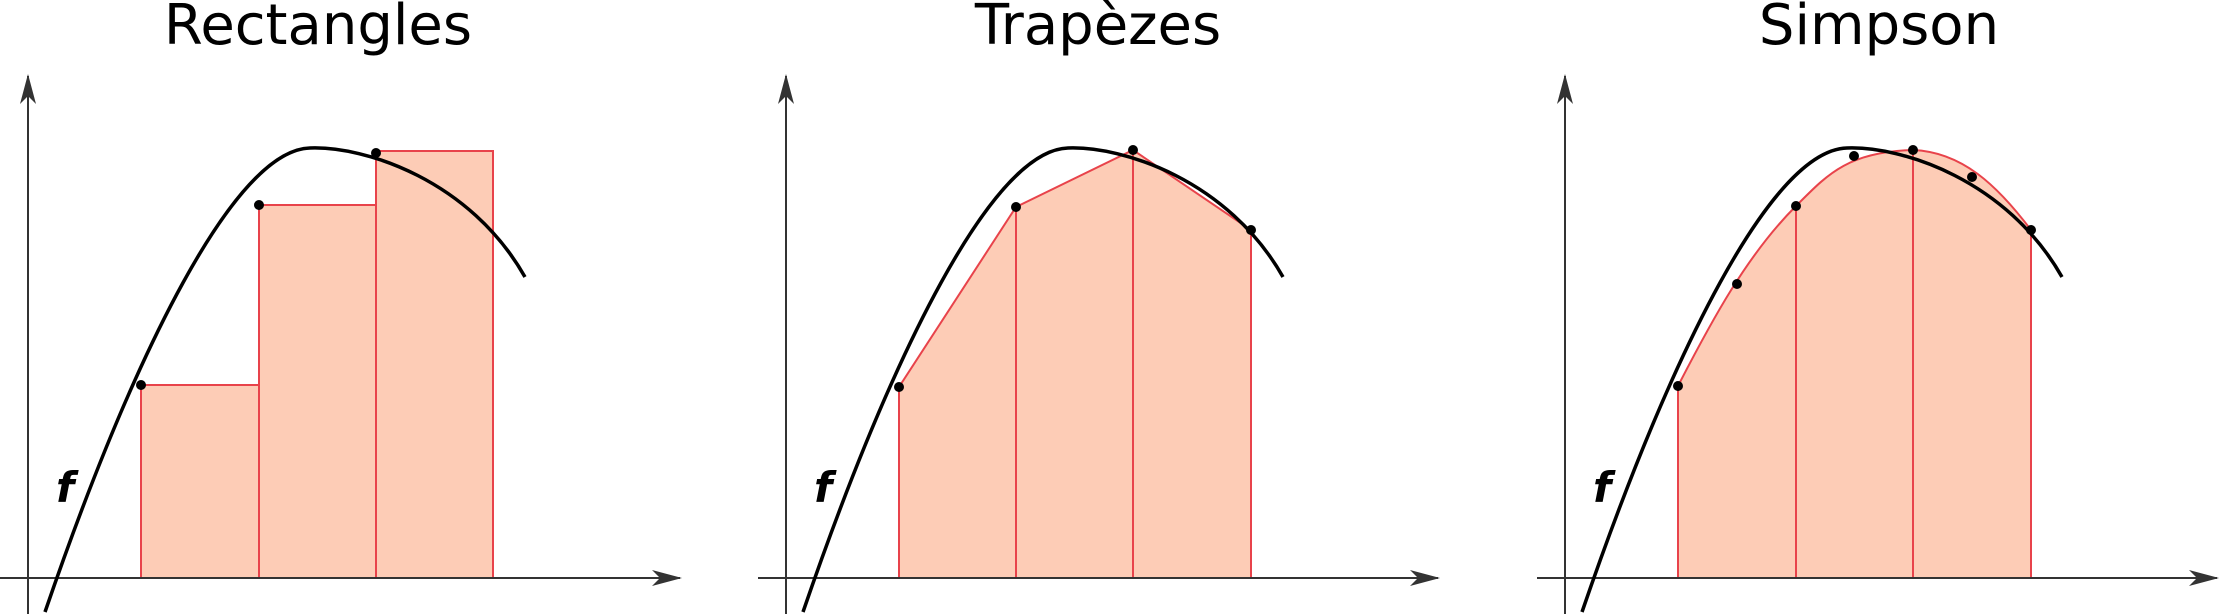  Describe the element at coordinates (318, 29) in the screenshot. I see `panel-title: Rectangles` at that location.